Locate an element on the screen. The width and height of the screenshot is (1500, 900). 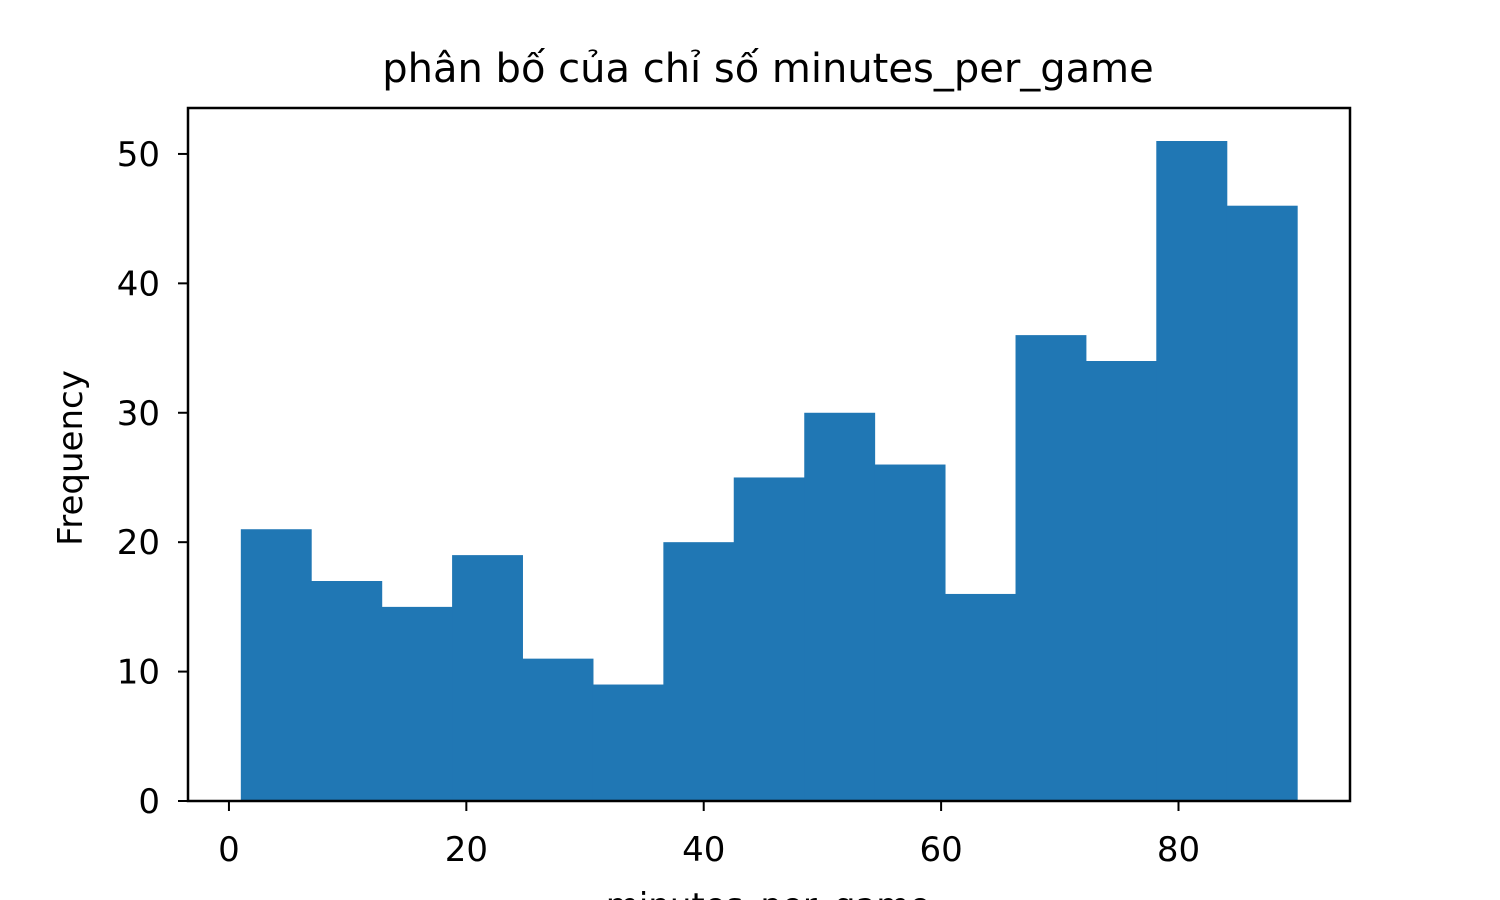
x-axis: 0 20 40 60 80 is located at coordinates (709, 835).